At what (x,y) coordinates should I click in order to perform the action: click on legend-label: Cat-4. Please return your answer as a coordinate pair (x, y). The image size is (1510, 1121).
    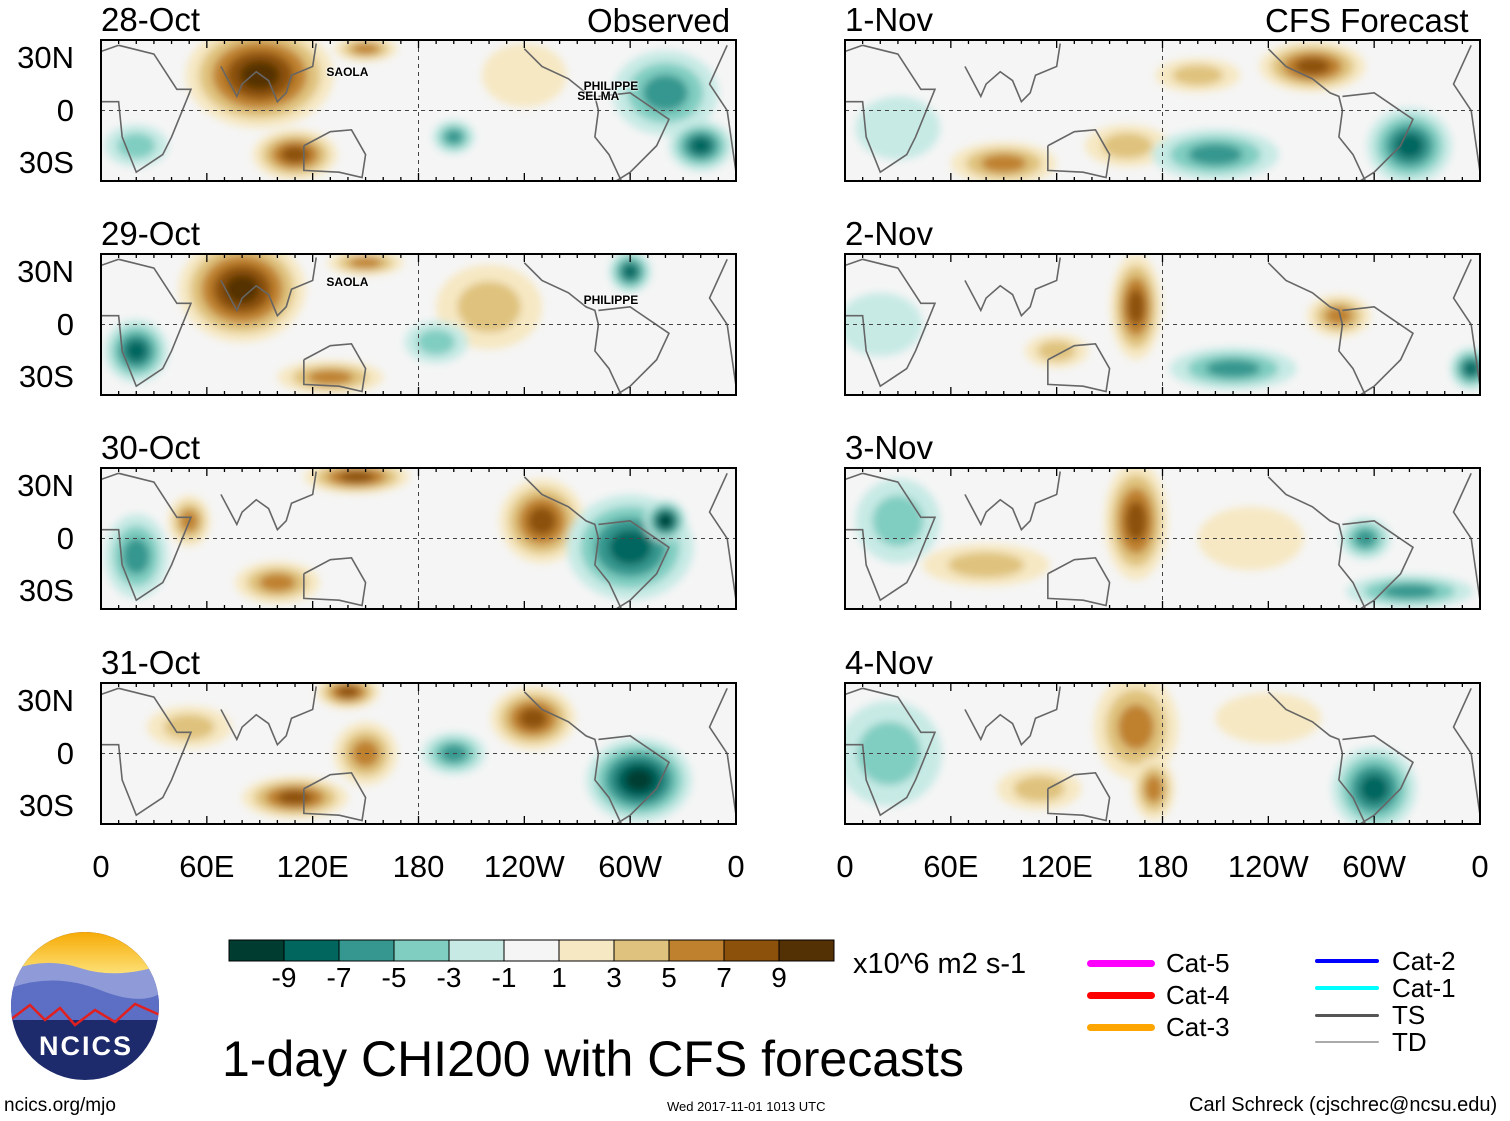
    Looking at the image, I should click on (1198, 995).